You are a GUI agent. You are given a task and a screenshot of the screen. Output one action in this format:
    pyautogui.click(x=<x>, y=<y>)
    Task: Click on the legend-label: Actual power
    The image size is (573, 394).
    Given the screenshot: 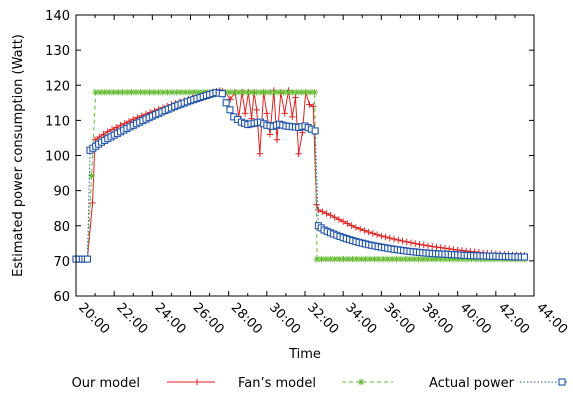 What is the action you would take?
    pyautogui.click(x=472, y=383)
    